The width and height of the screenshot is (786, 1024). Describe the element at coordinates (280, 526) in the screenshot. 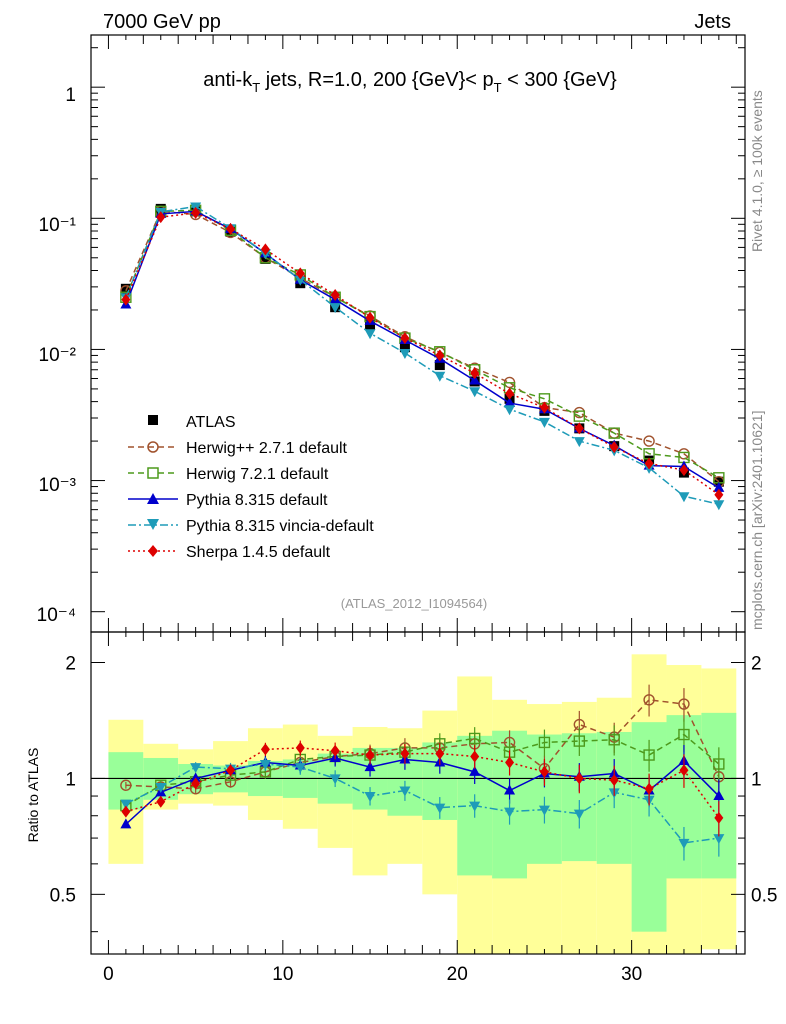

I see `legend-label-vincia: Pythia 8.315 vincia-default` at that location.